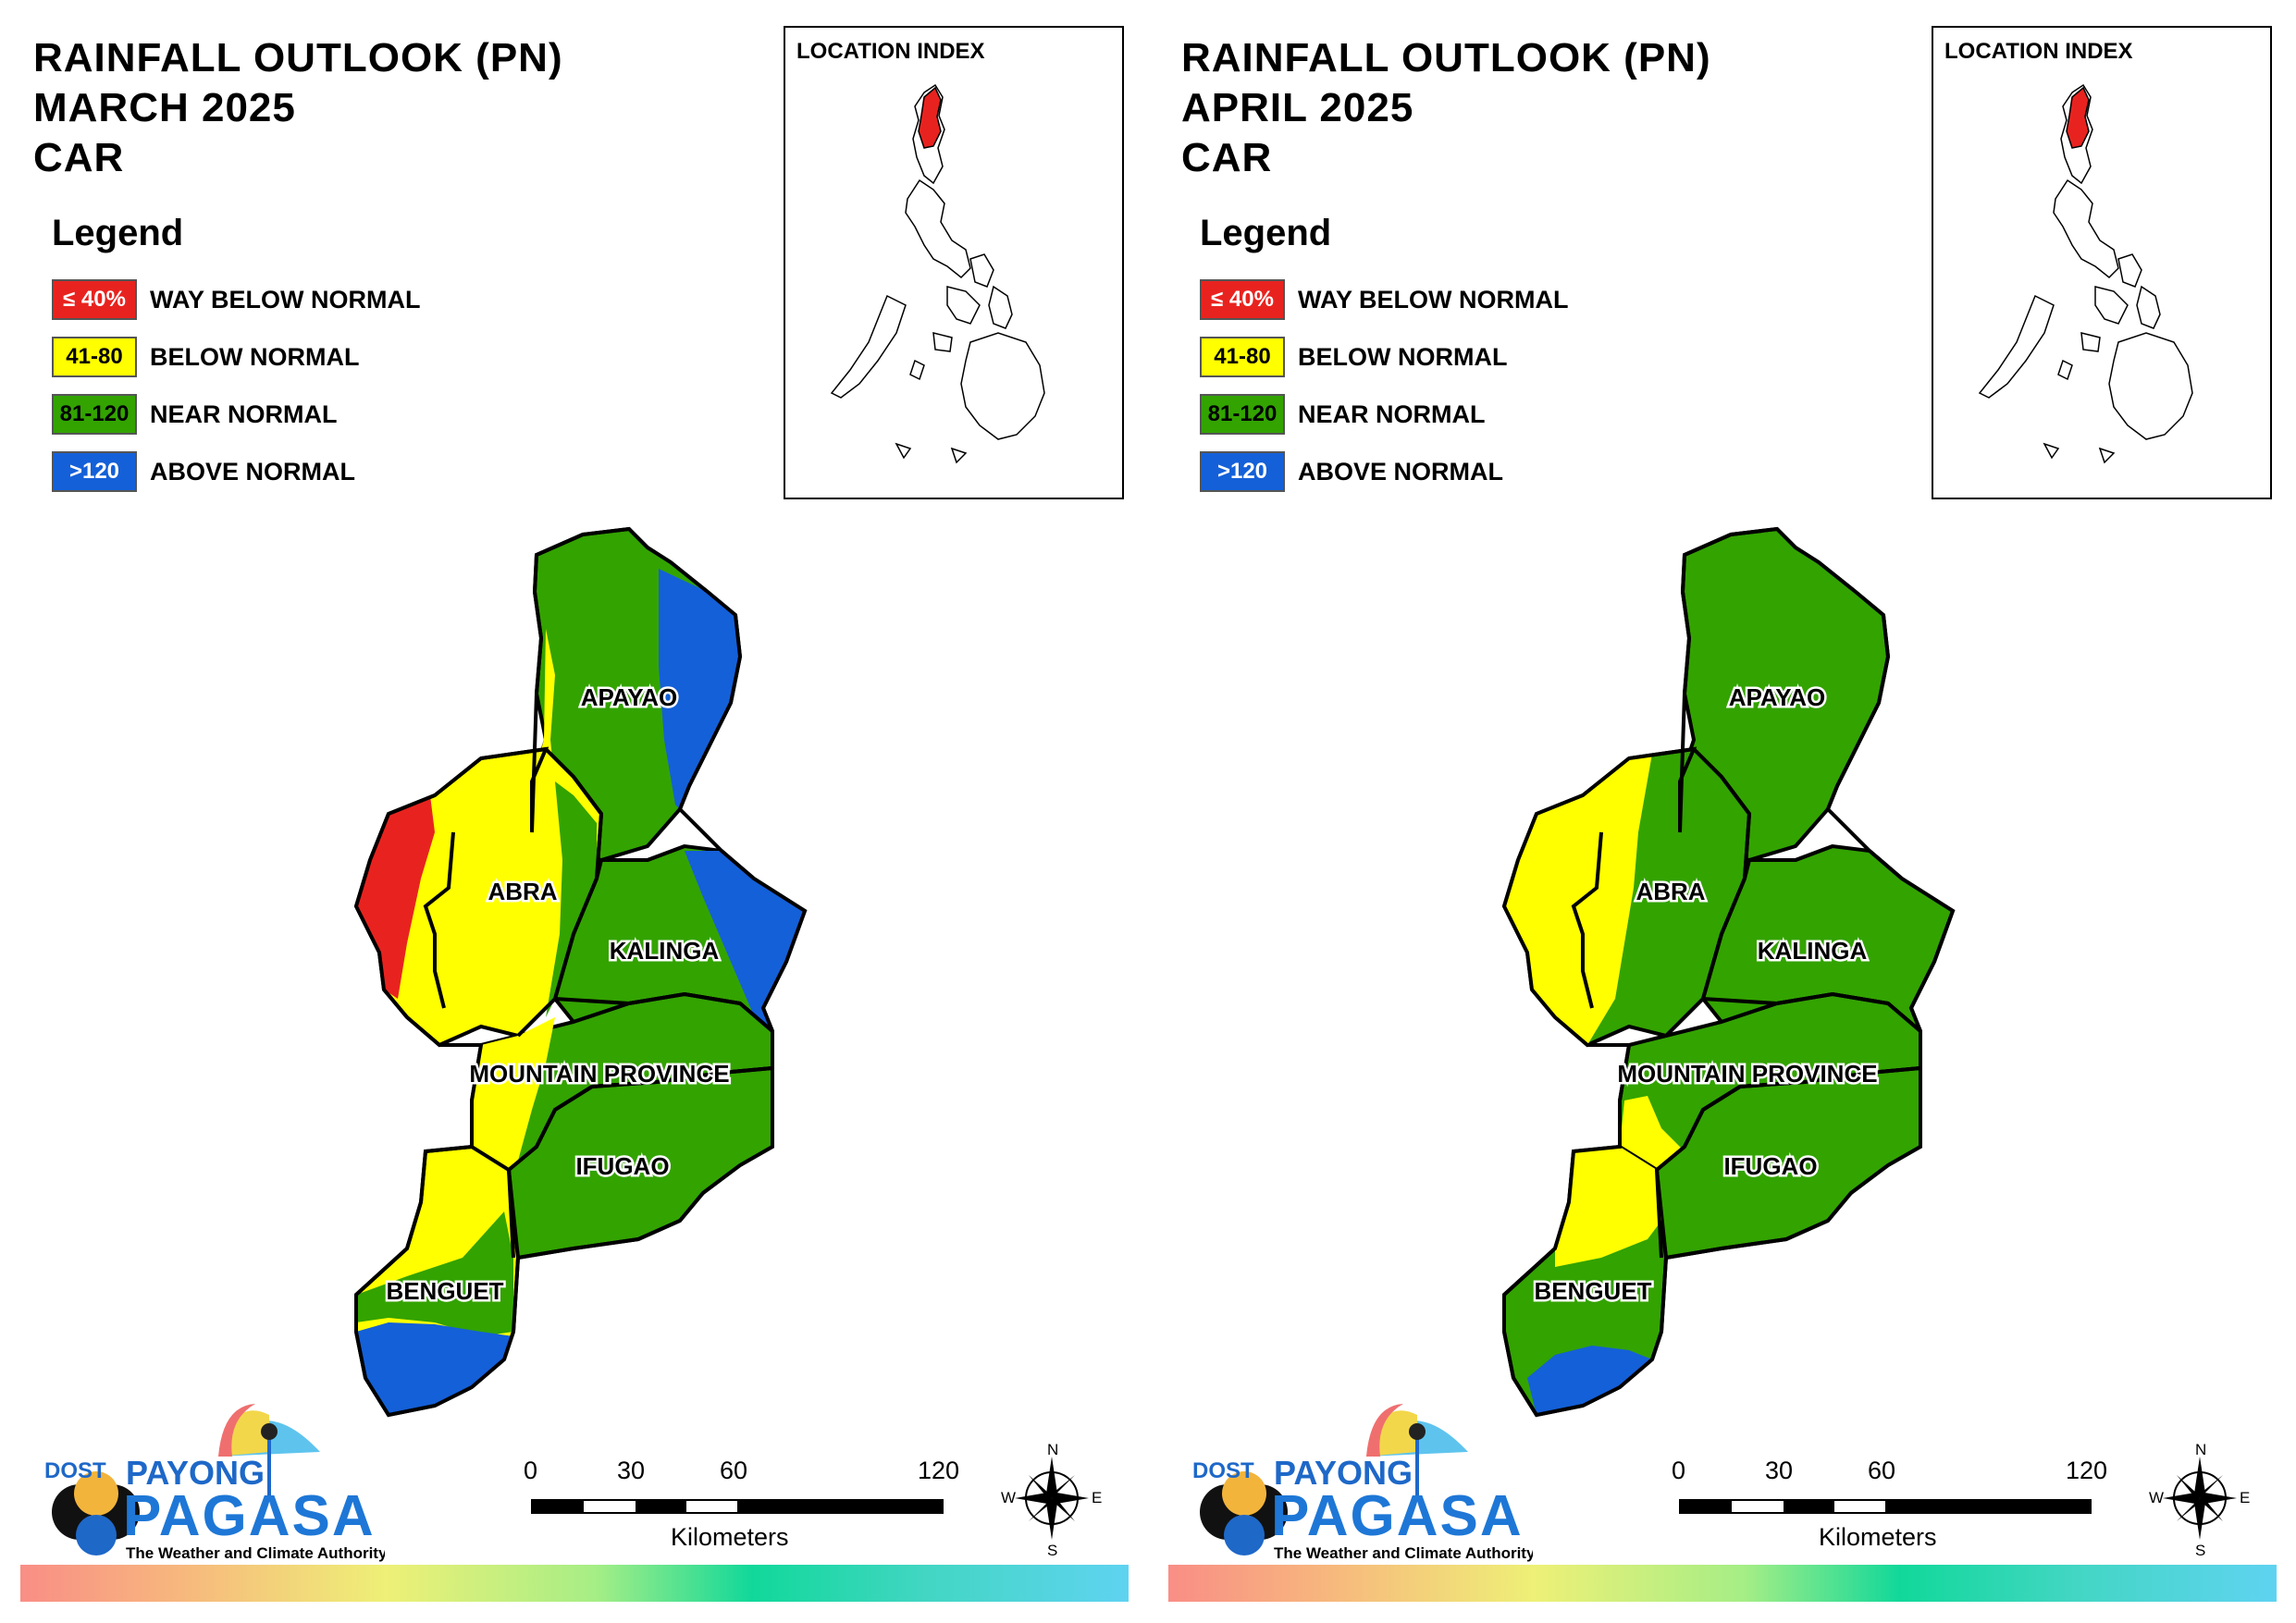 The width and height of the screenshot is (2296, 1623). Describe the element at coordinates (1446, 108) in the screenshot. I see `map-title: RAINFALL OUTLOOK (PN) APRIL 2025 CAR` at that location.